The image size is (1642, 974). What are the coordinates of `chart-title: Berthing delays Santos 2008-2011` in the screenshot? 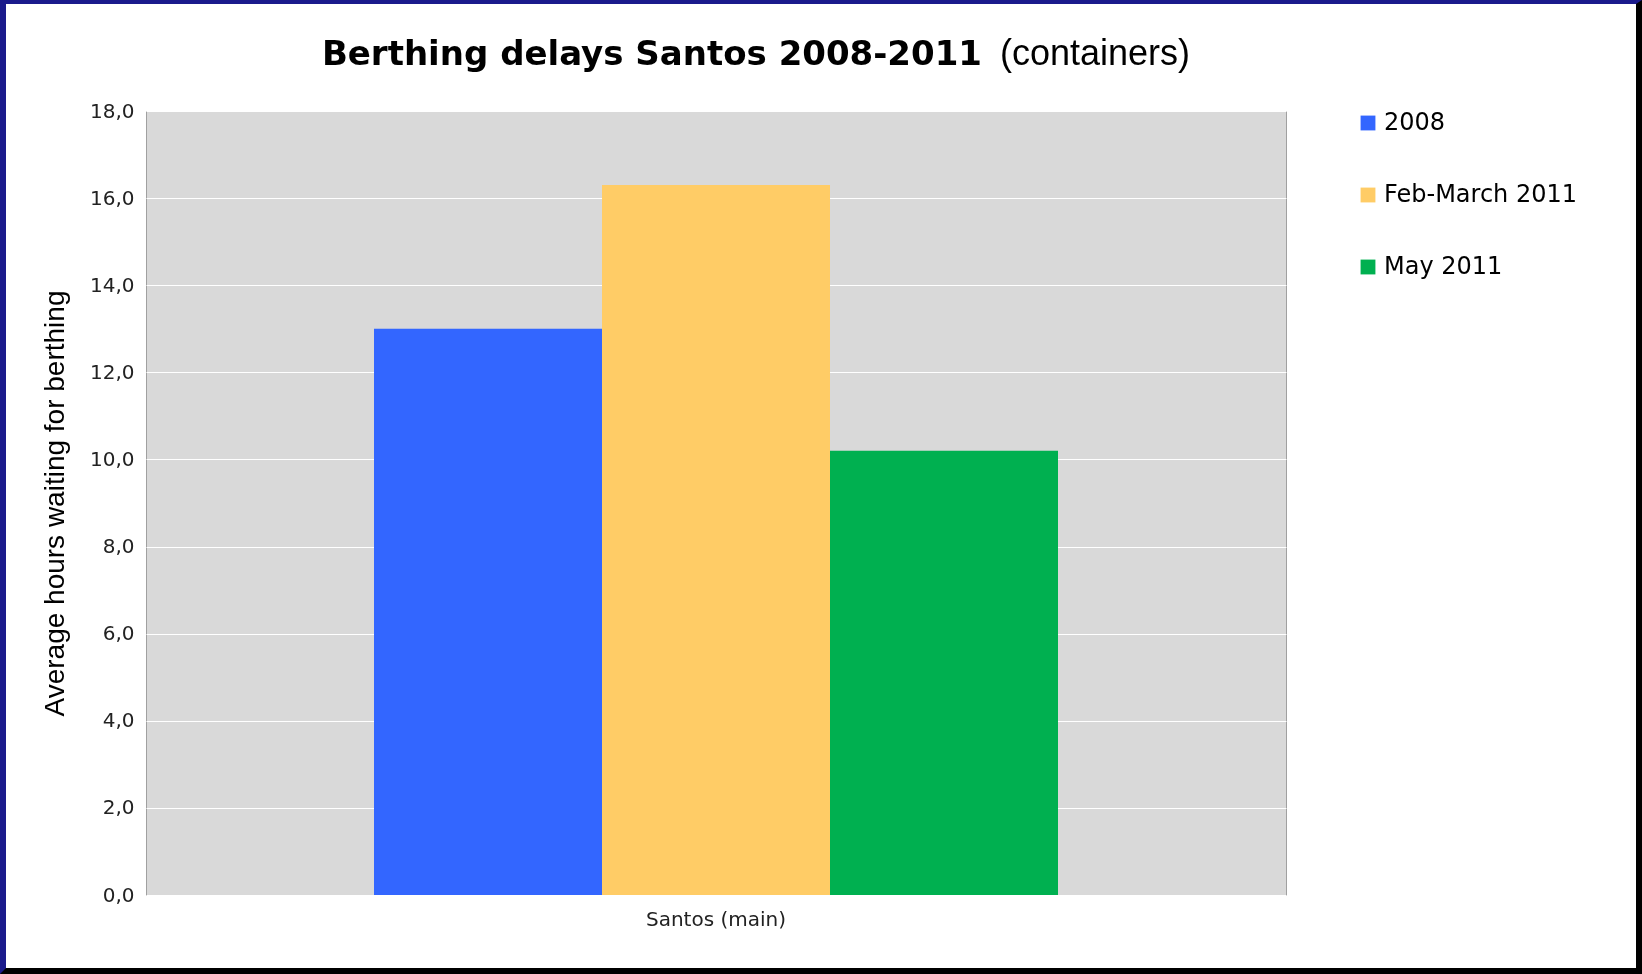 It's located at (652, 53).